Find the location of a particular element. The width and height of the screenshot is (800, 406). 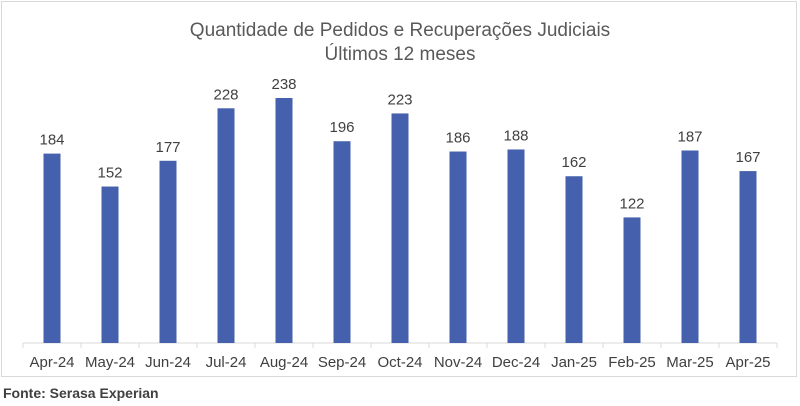

data-label-jun-24: 177 is located at coordinates (167, 147).